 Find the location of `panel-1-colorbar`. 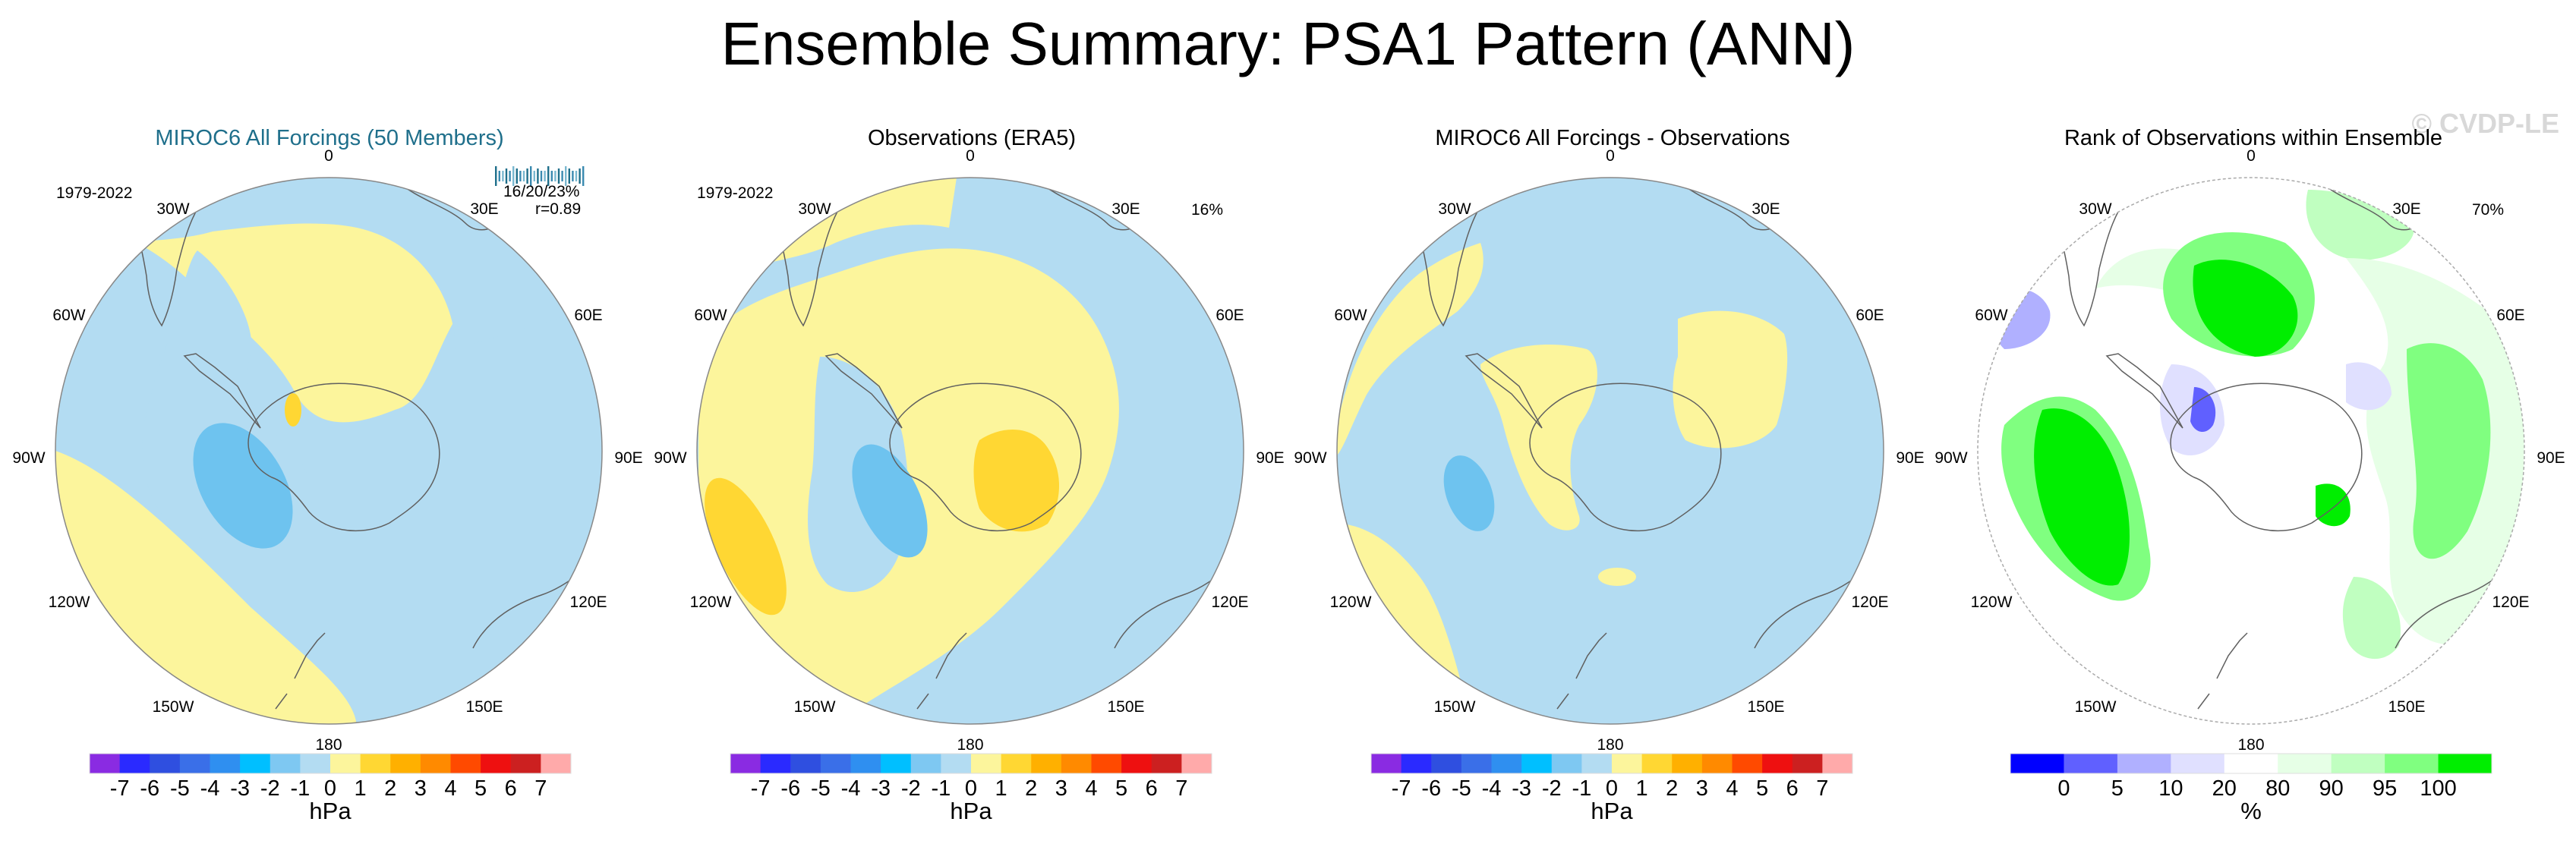

panel-1-colorbar is located at coordinates (330, 763).